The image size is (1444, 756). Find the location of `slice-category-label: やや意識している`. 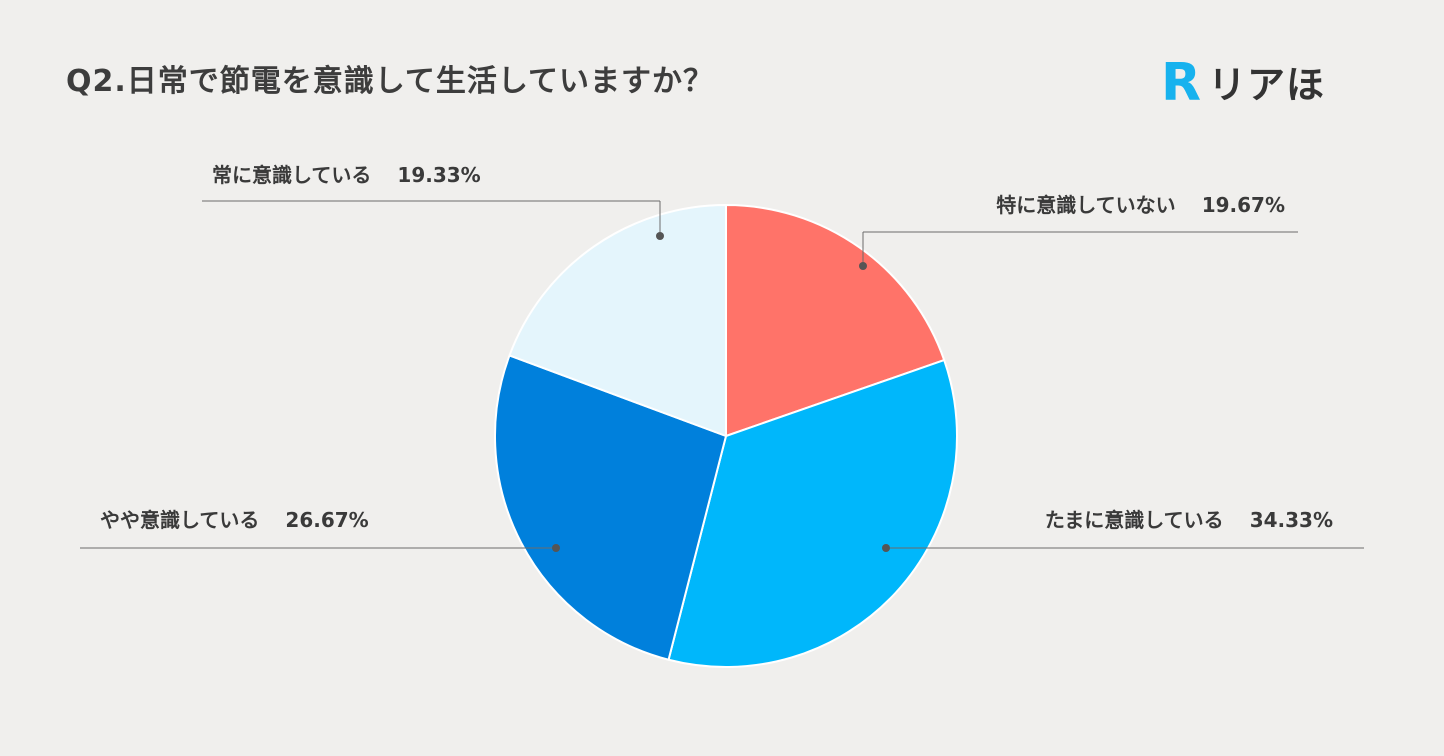

slice-category-label: やや意識している is located at coordinates (179, 520).